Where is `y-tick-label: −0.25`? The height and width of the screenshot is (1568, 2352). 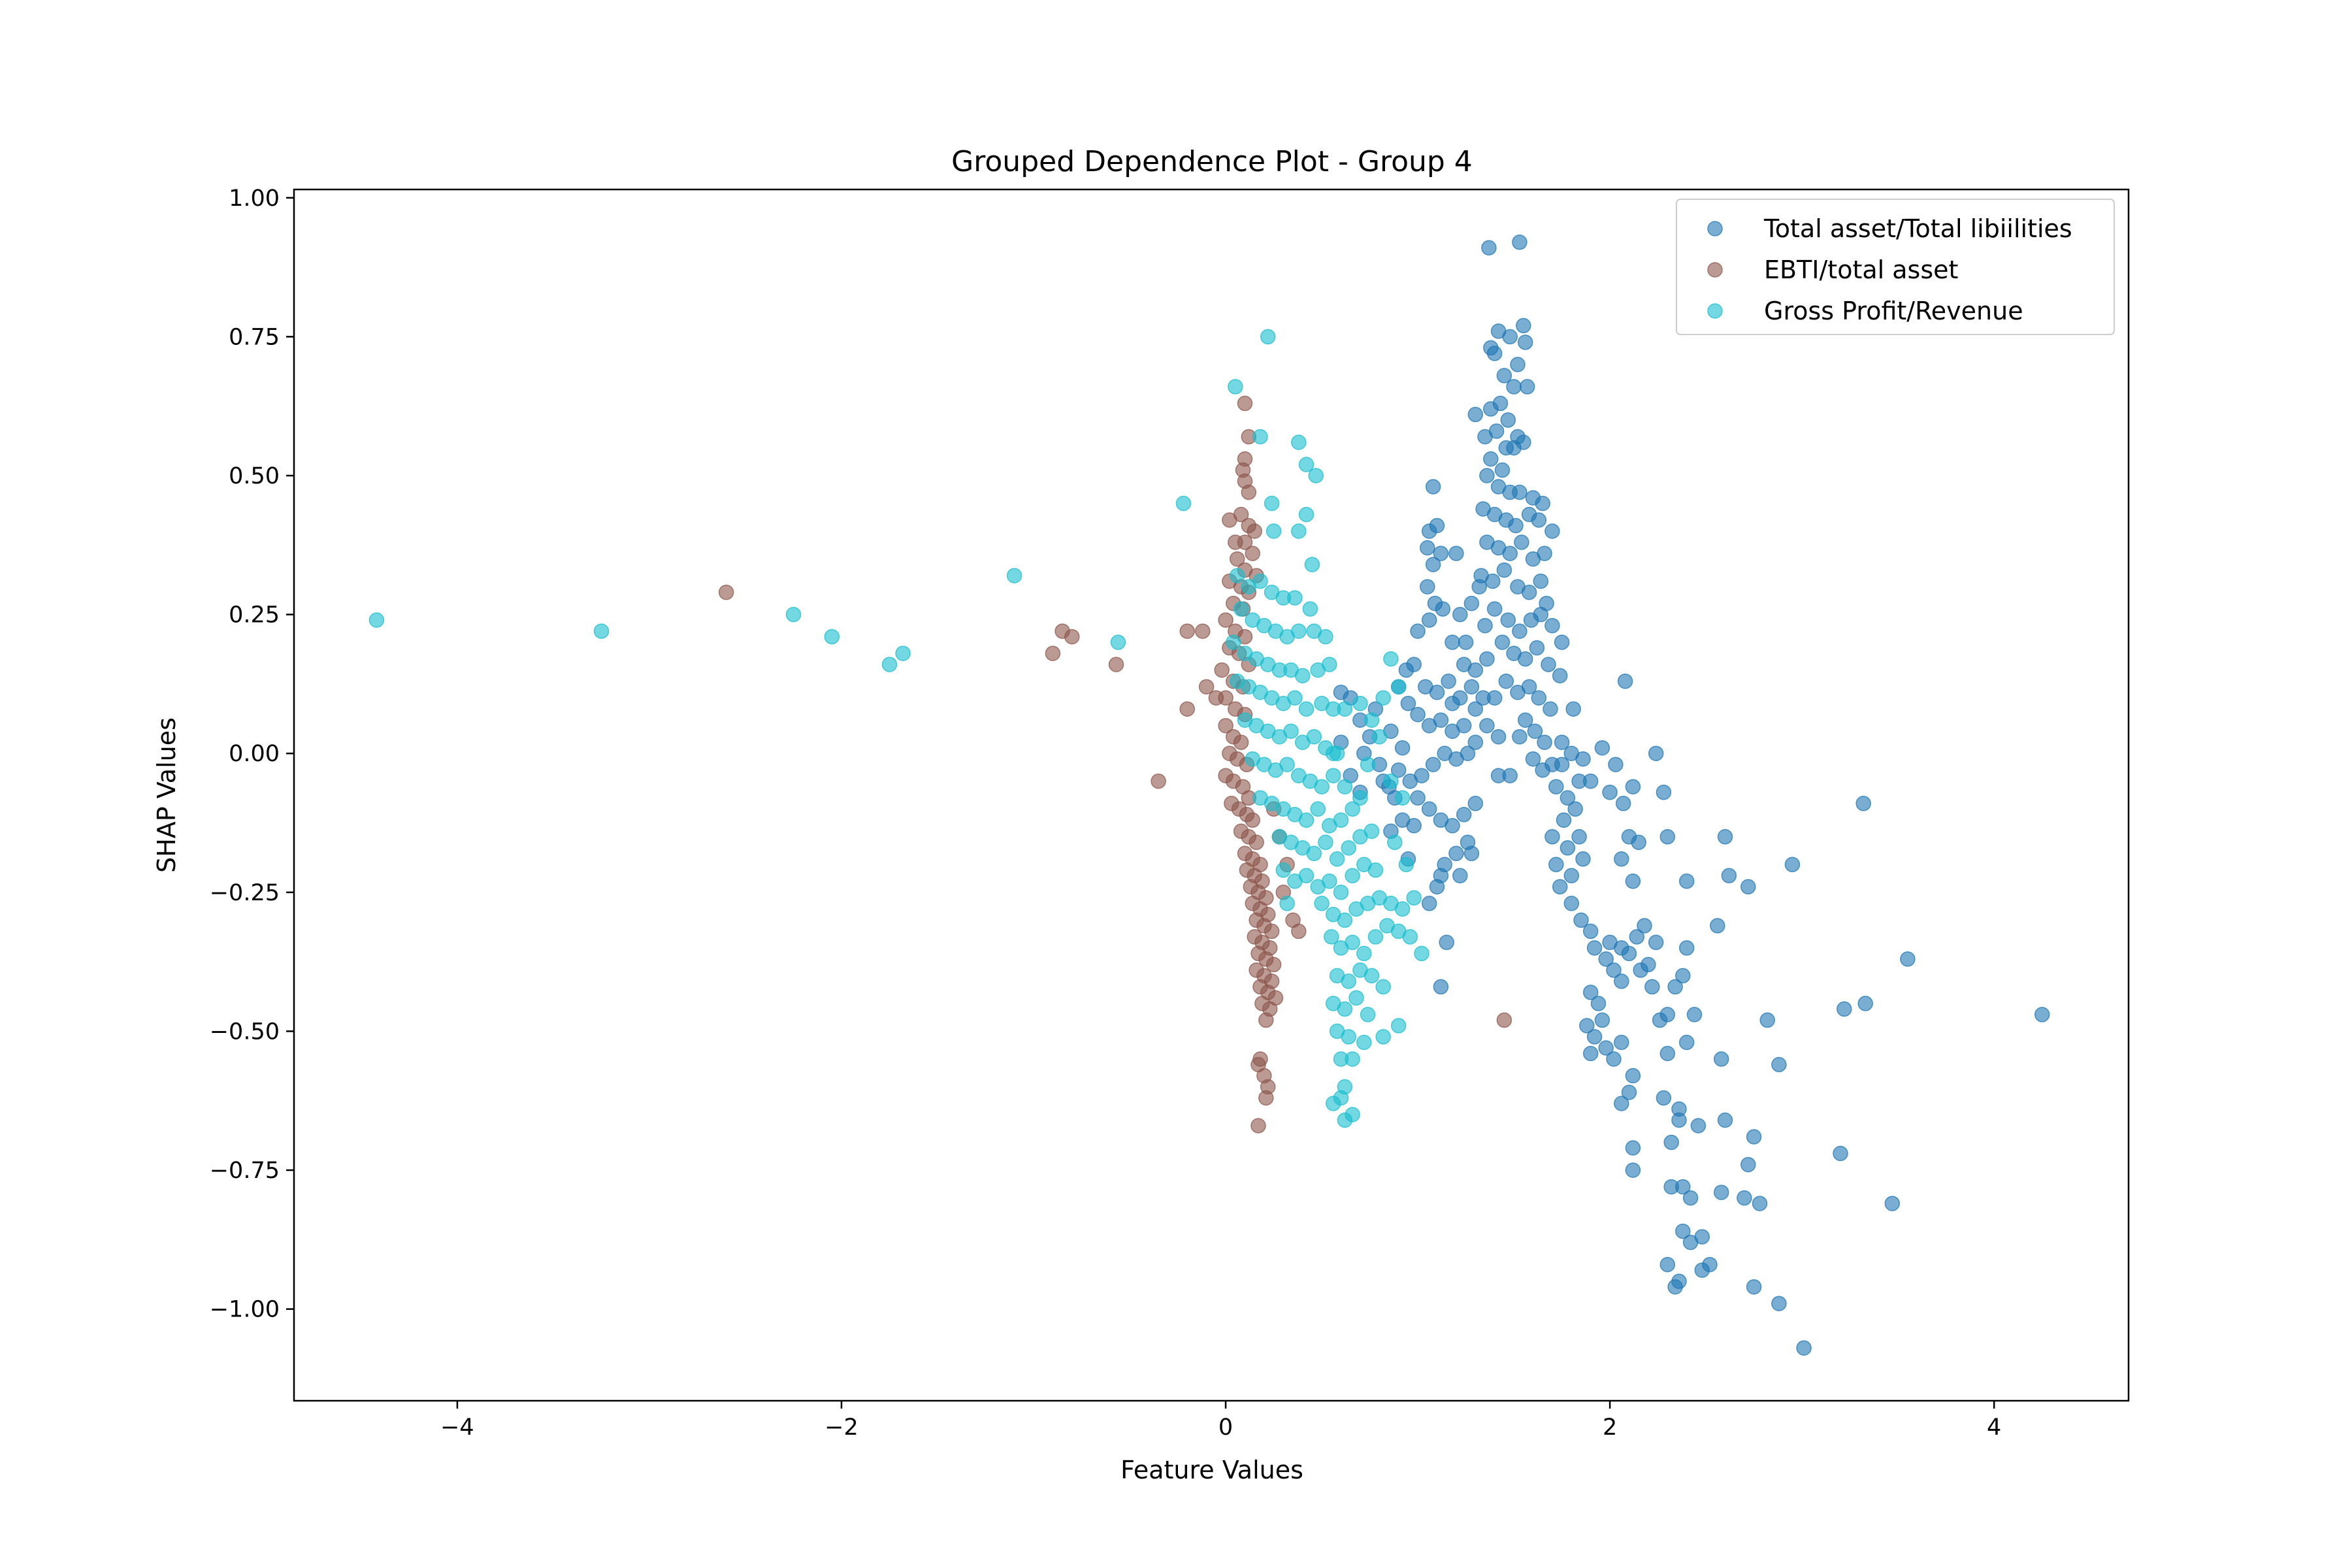 y-tick-label: −0.25 is located at coordinates (245, 893).